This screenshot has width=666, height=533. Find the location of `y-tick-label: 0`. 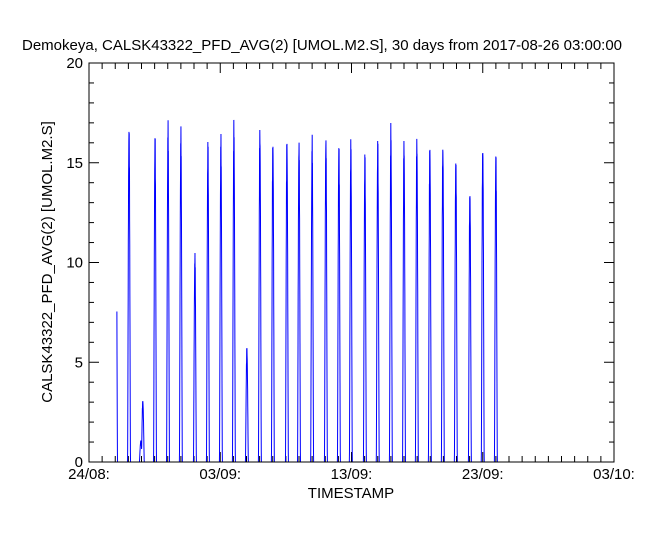

y-tick-label: 0 is located at coordinates (79, 462).